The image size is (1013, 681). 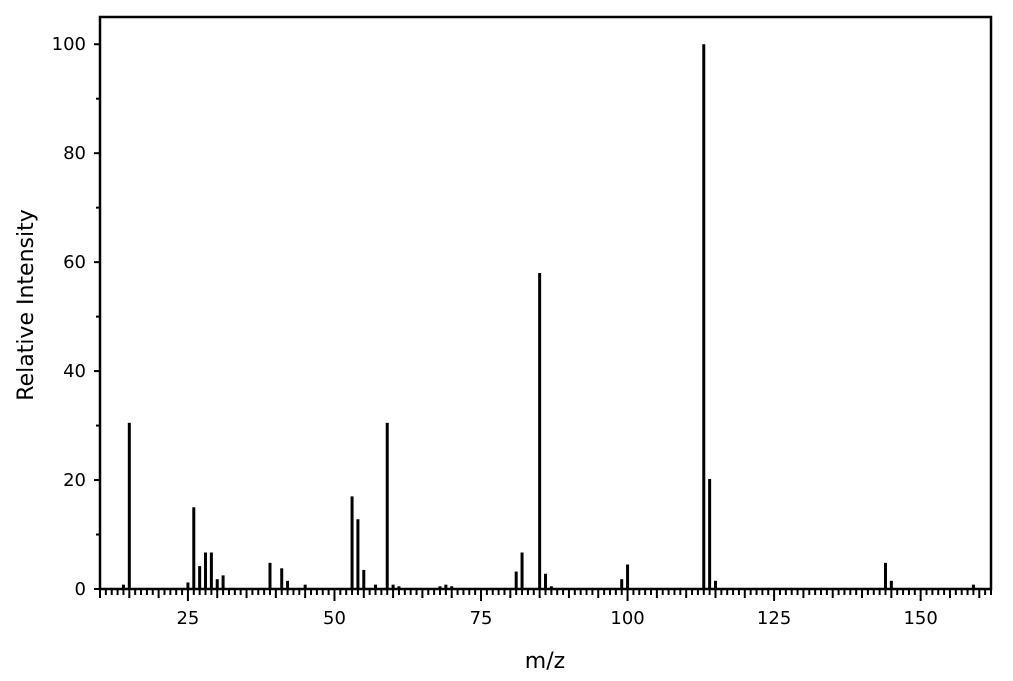 What do you see at coordinates (74, 262) in the screenshot?
I see `y-tick-label: 60` at bounding box center [74, 262].